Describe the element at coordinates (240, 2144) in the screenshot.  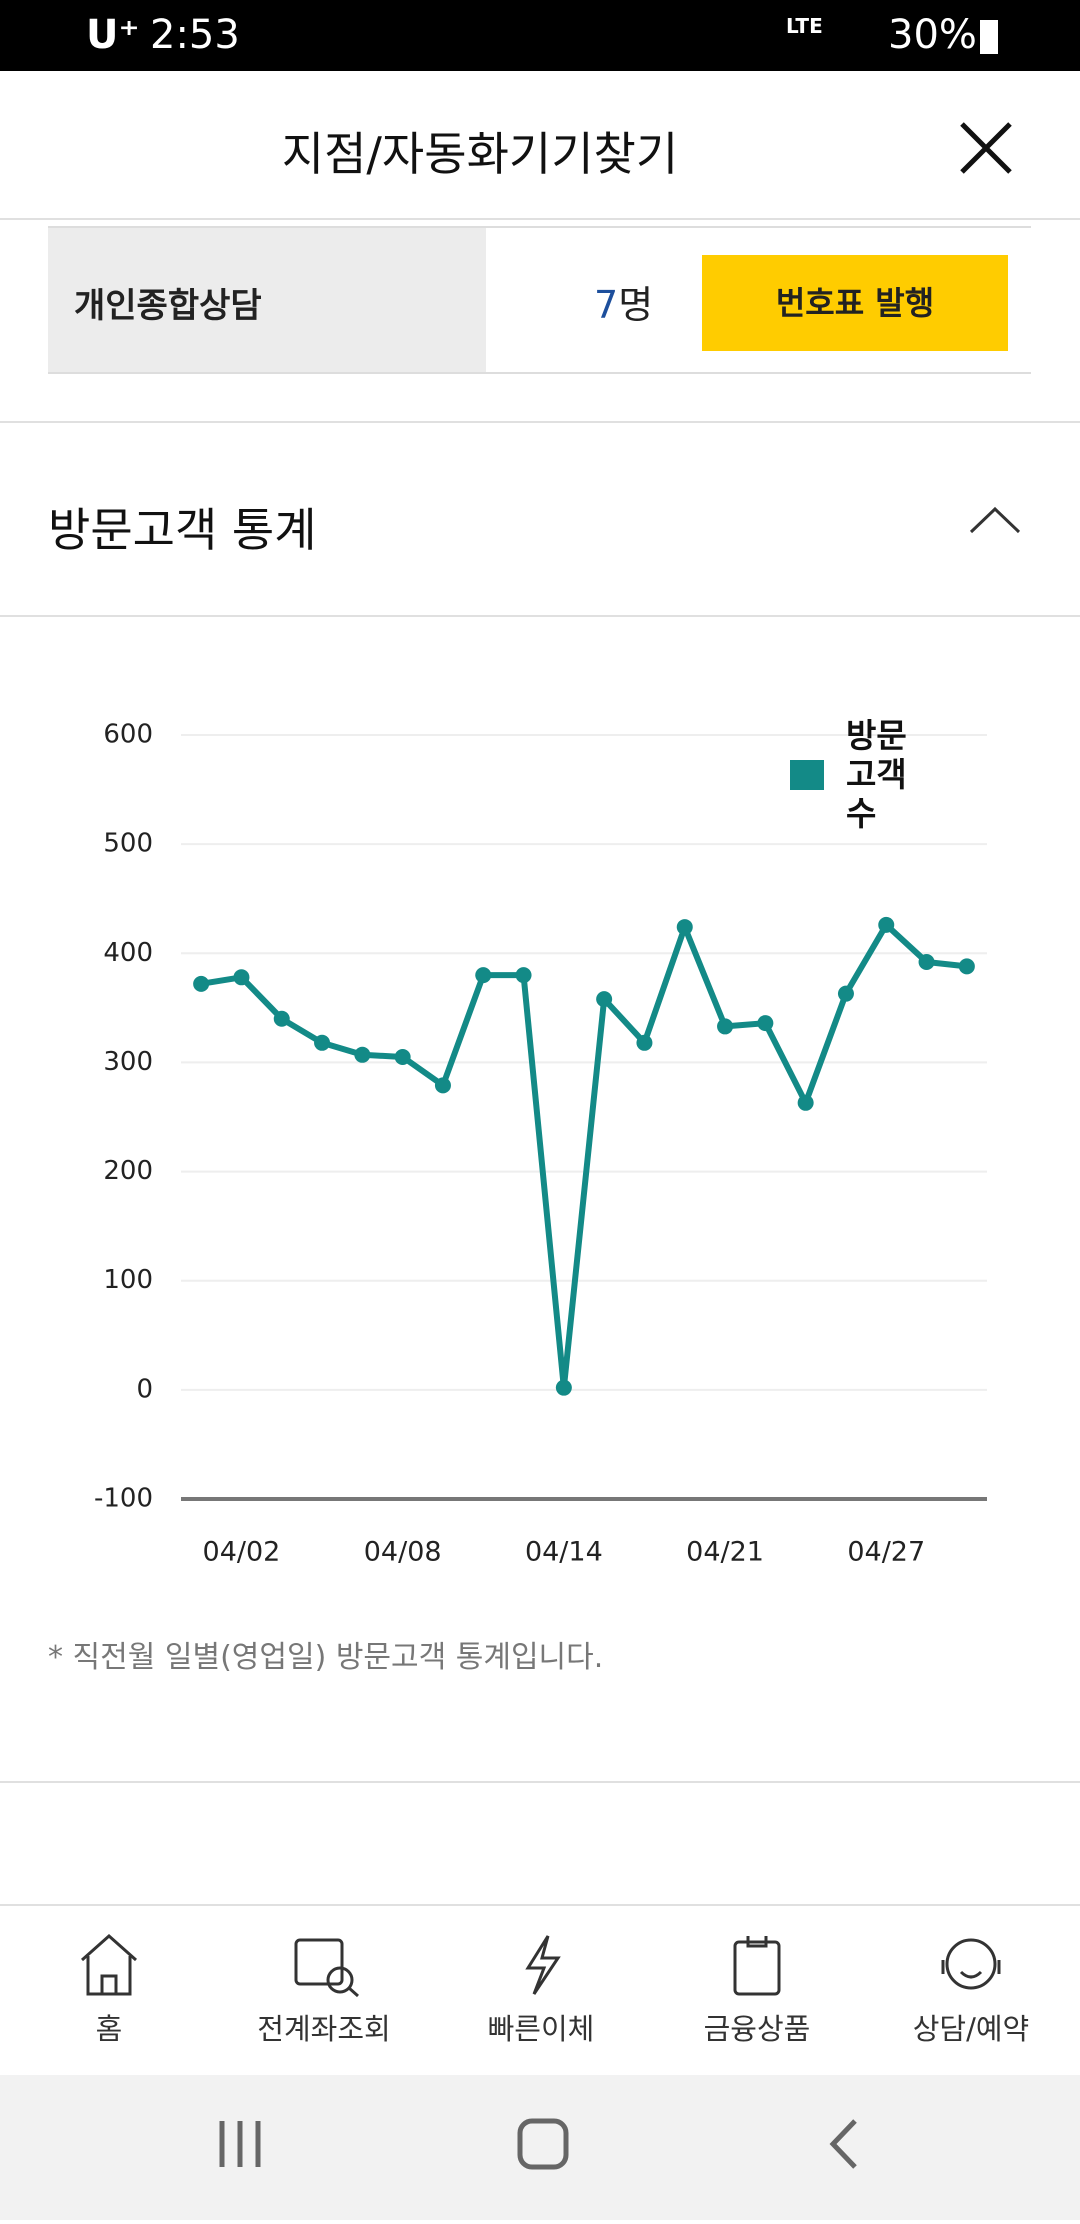
I see `recent-apps` at that location.